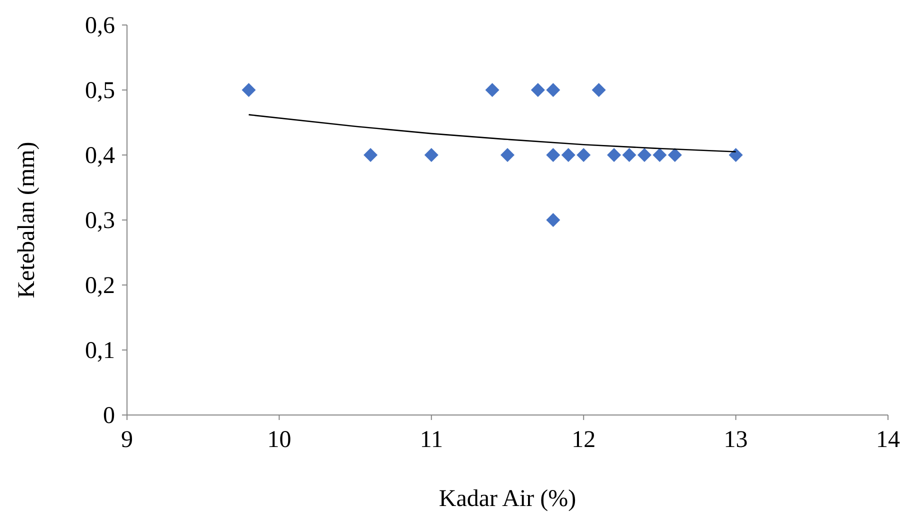  What do you see at coordinates (100, 91) in the screenshot?
I see `y-tick-label: 0,5` at bounding box center [100, 91].